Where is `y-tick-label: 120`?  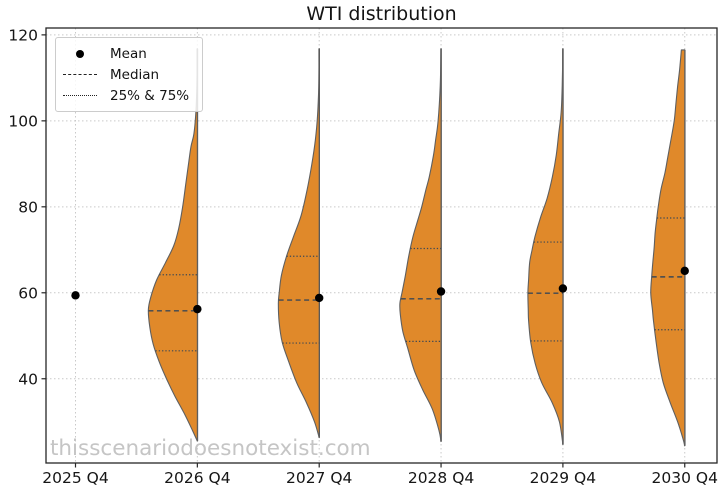
y-tick-label: 120 is located at coordinates (23, 35).